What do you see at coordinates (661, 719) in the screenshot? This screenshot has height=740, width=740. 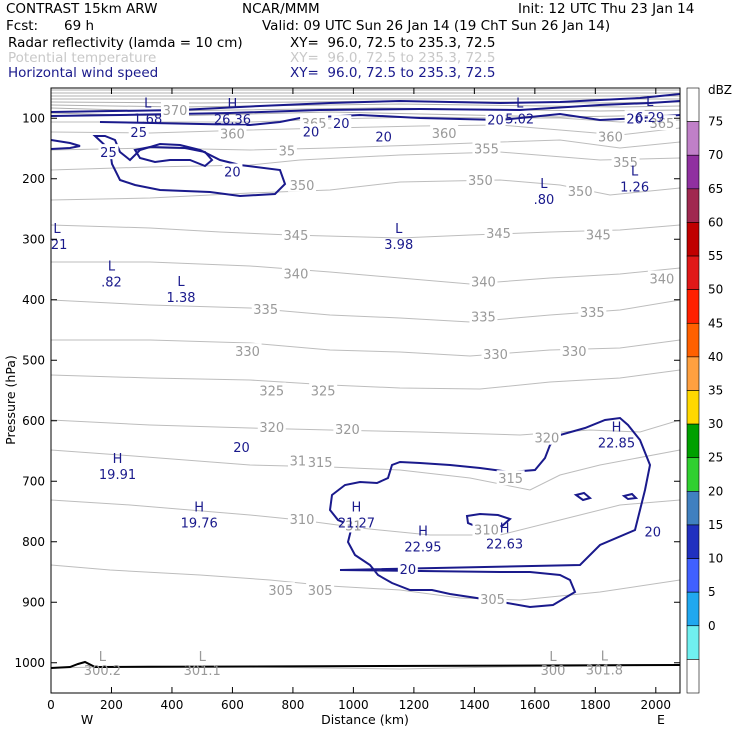 I see `east-label: E` at bounding box center [661, 719].